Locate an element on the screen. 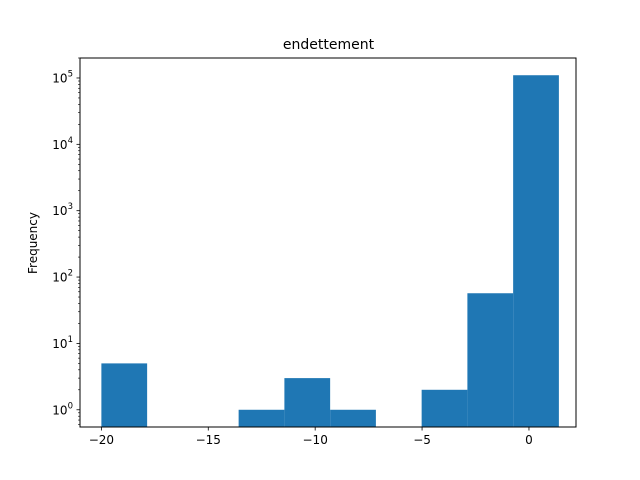 This screenshot has width=640, height=480. y-tick-label-2: 10² is located at coordinates (62, 277).